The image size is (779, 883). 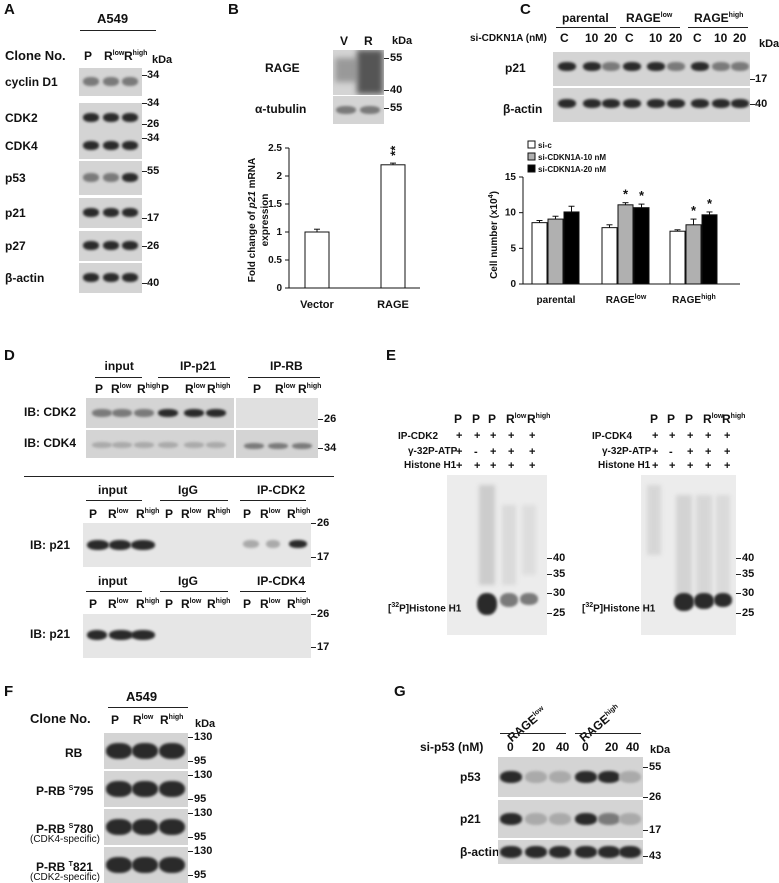 I want to click on e-cdk2-bl-pre: [, so click(x=390, y=609).